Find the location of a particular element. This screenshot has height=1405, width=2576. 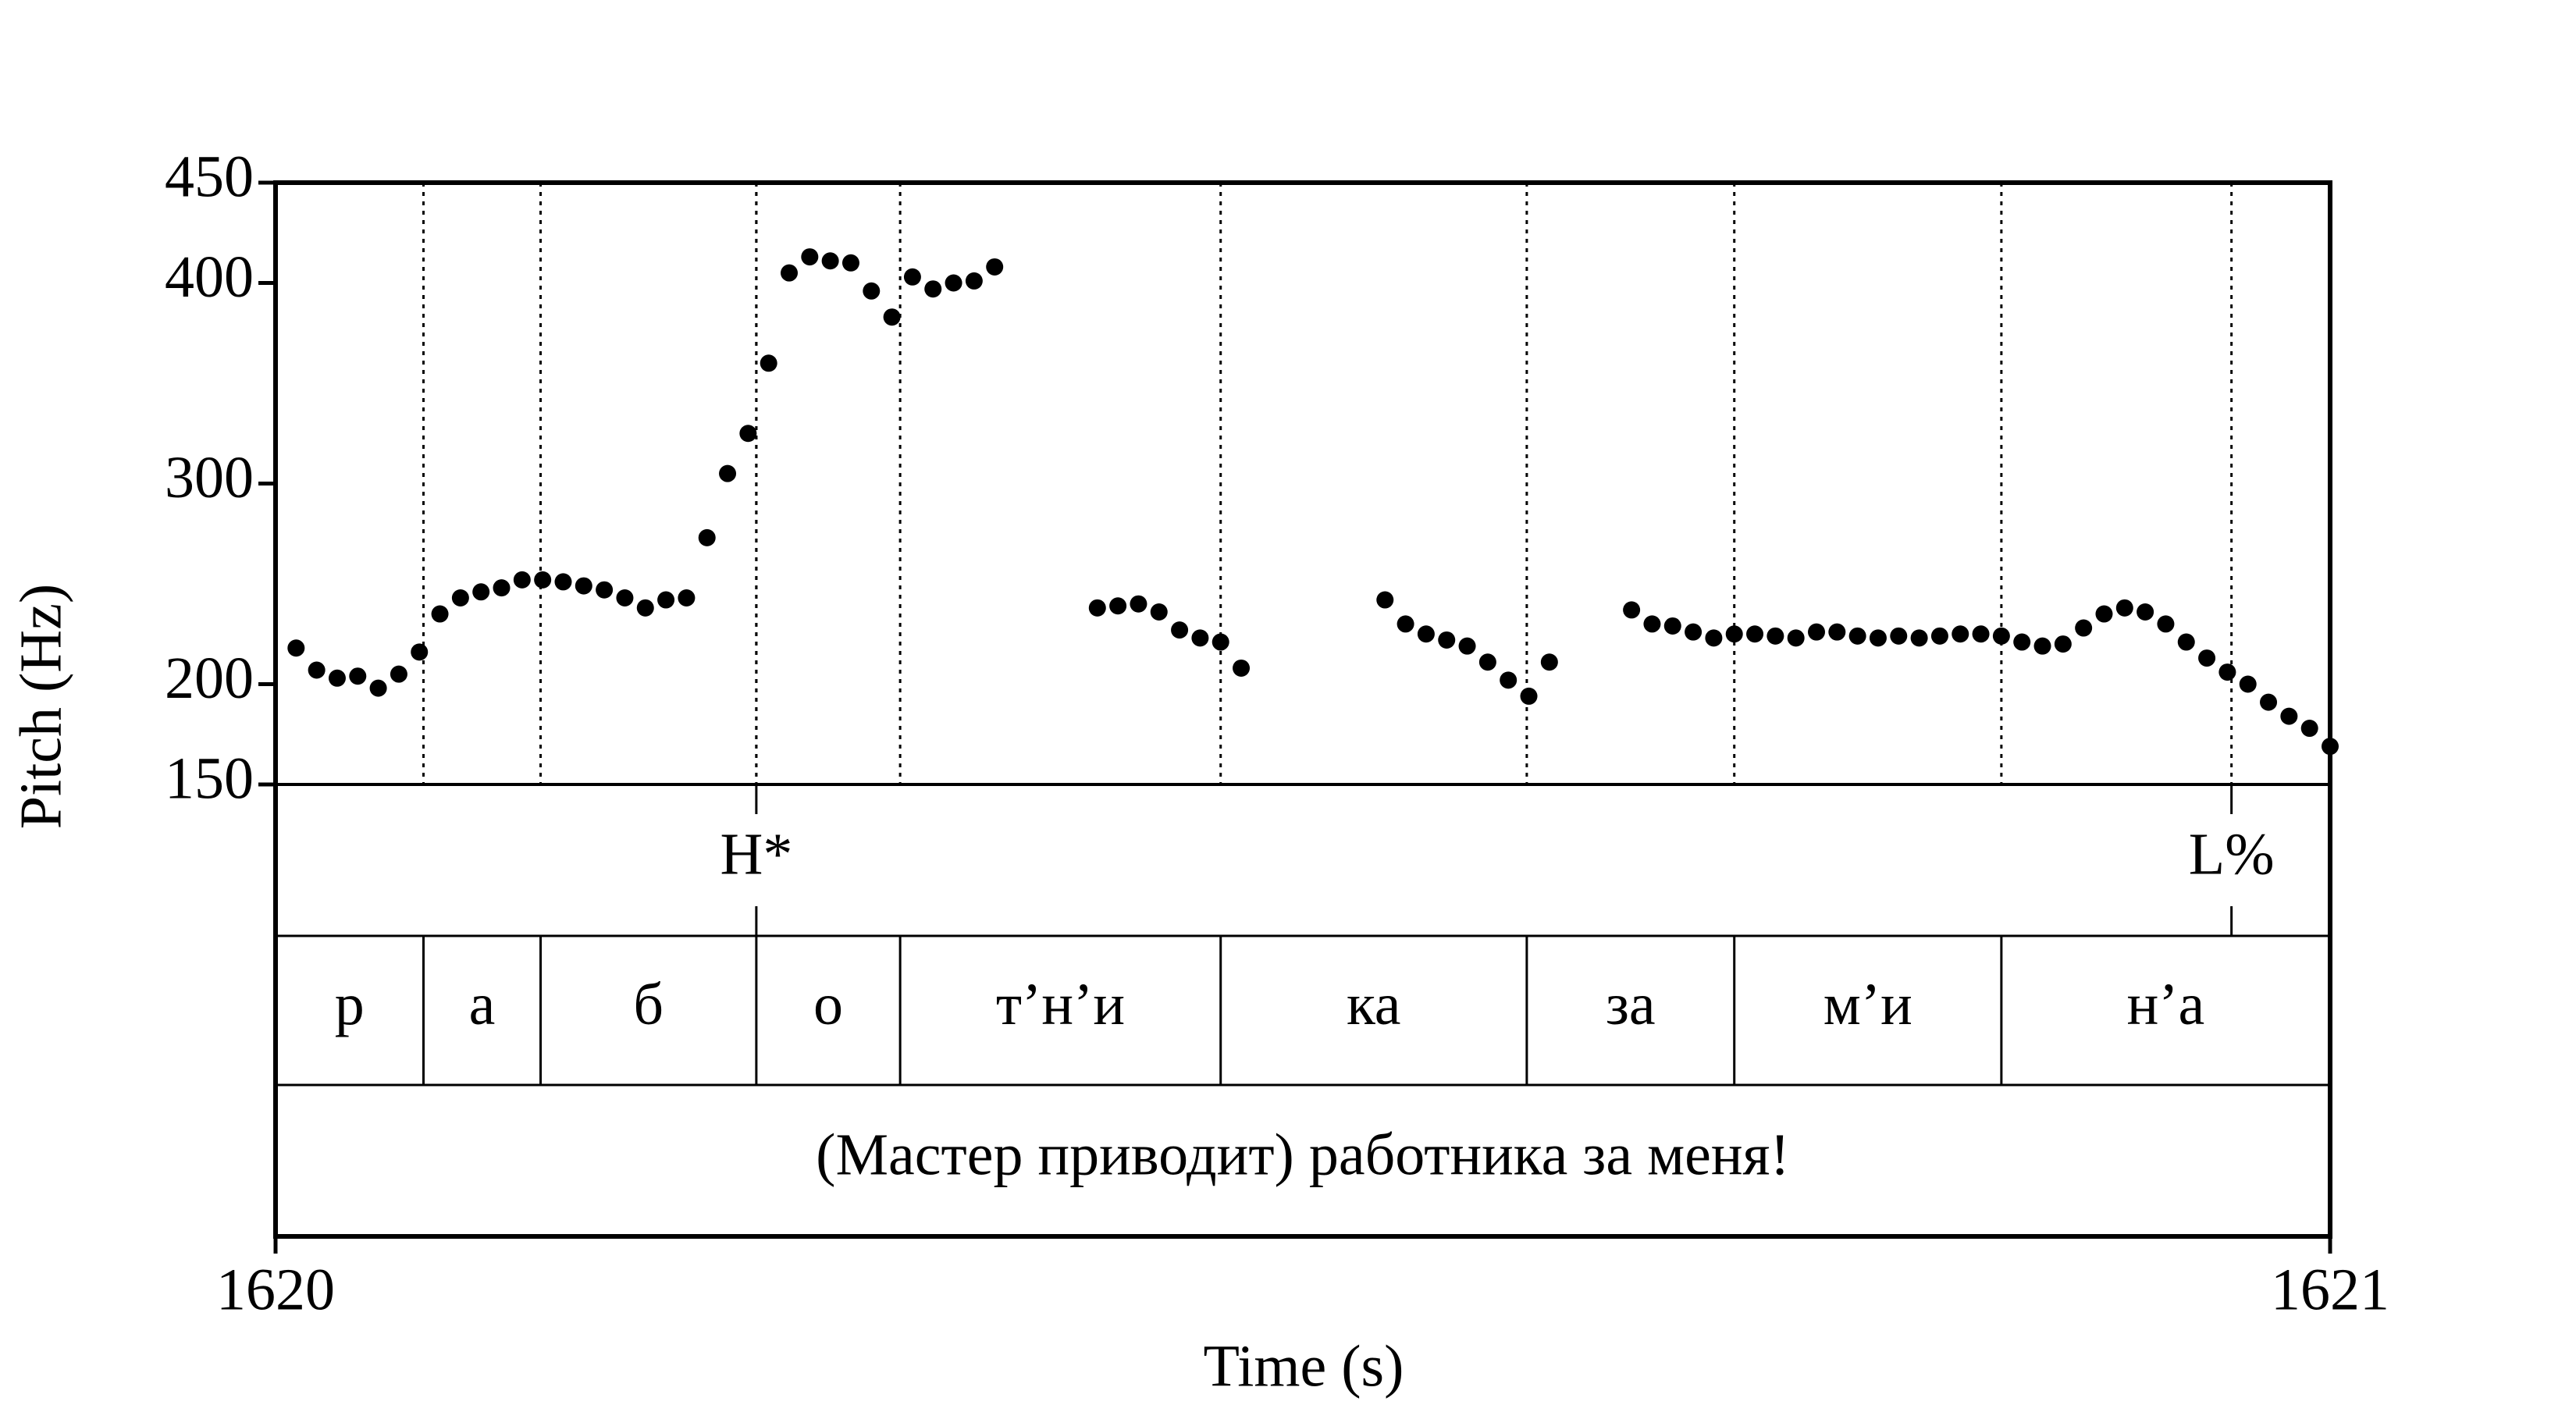

point-label: L% is located at coordinates (2232, 854).